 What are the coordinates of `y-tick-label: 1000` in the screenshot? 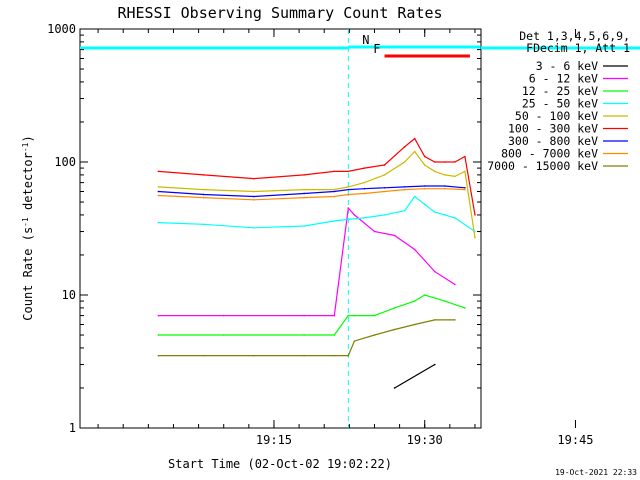 It's located at (61, 29).